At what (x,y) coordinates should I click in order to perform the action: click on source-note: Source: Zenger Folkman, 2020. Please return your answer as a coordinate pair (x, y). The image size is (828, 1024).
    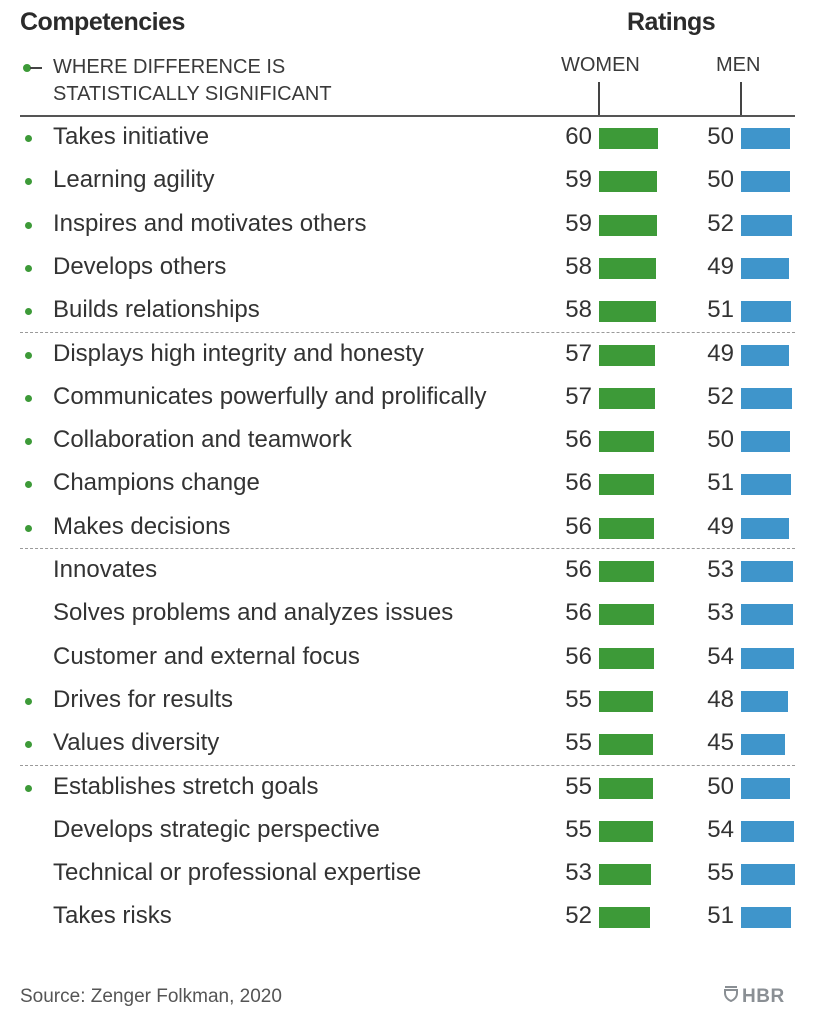
    Looking at the image, I should click on (151, 996).